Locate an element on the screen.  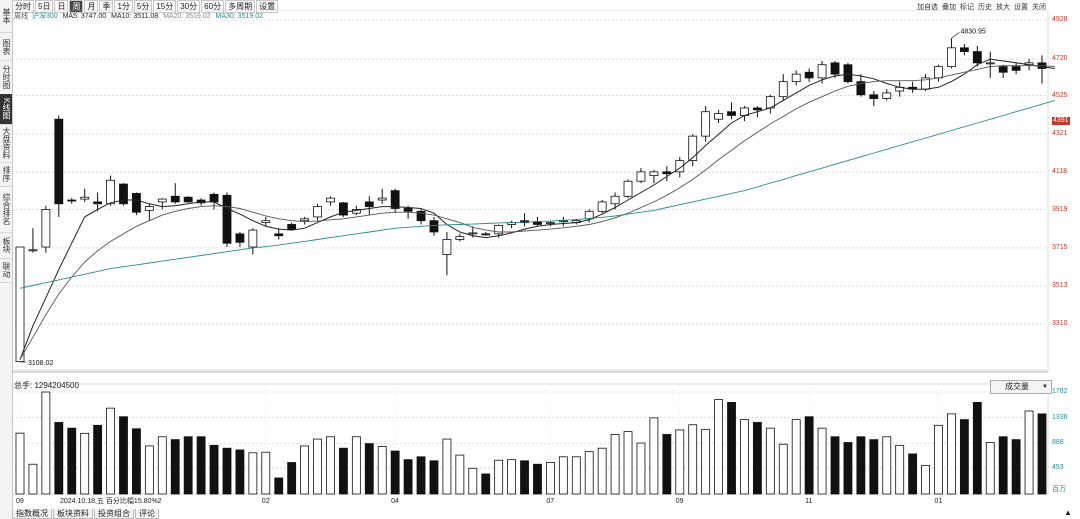
bottom-tab-1: 板块资料 is located at coordinates (73, 514).